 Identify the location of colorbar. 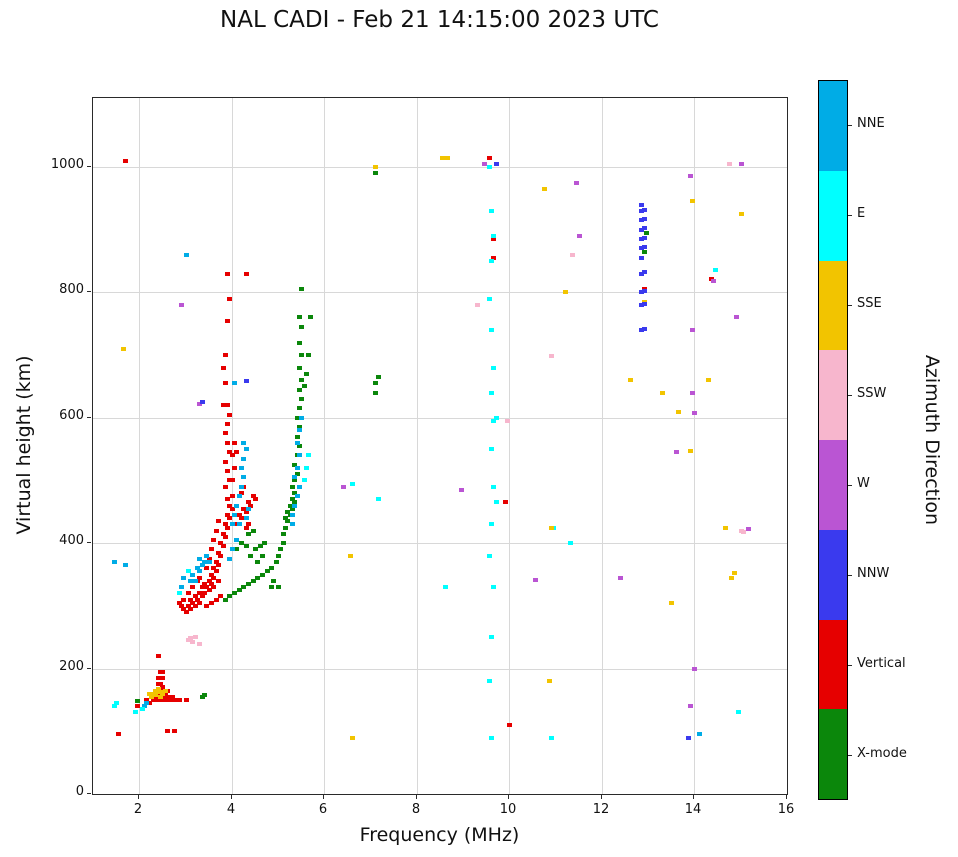
(833, 440).